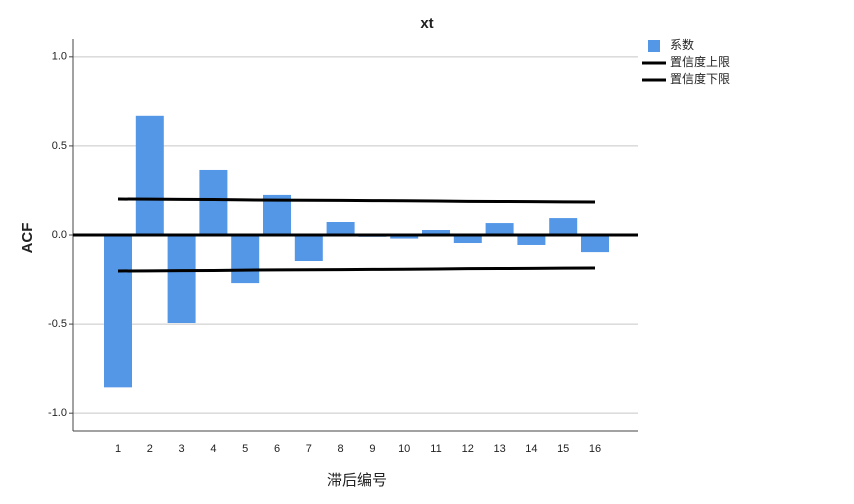  What do you see at coordinates (245, 449) in the screenshot?
I see `x-tick-label: 5` at bounding box center [245, 449].